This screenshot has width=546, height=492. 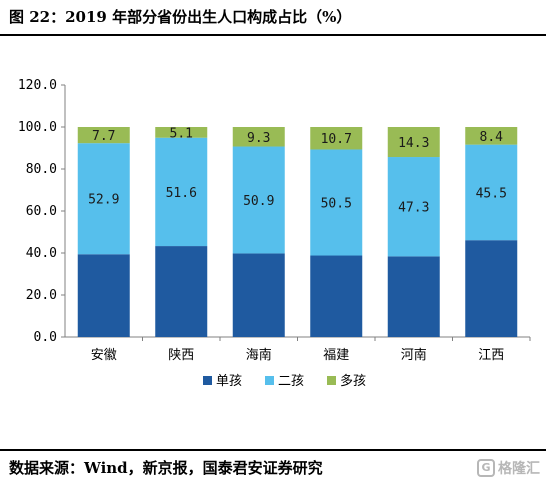 What do you see at coordinates (491, 355) in the screenshot?
I see `x-category-label: 江西` at bounding box center [491, 355].